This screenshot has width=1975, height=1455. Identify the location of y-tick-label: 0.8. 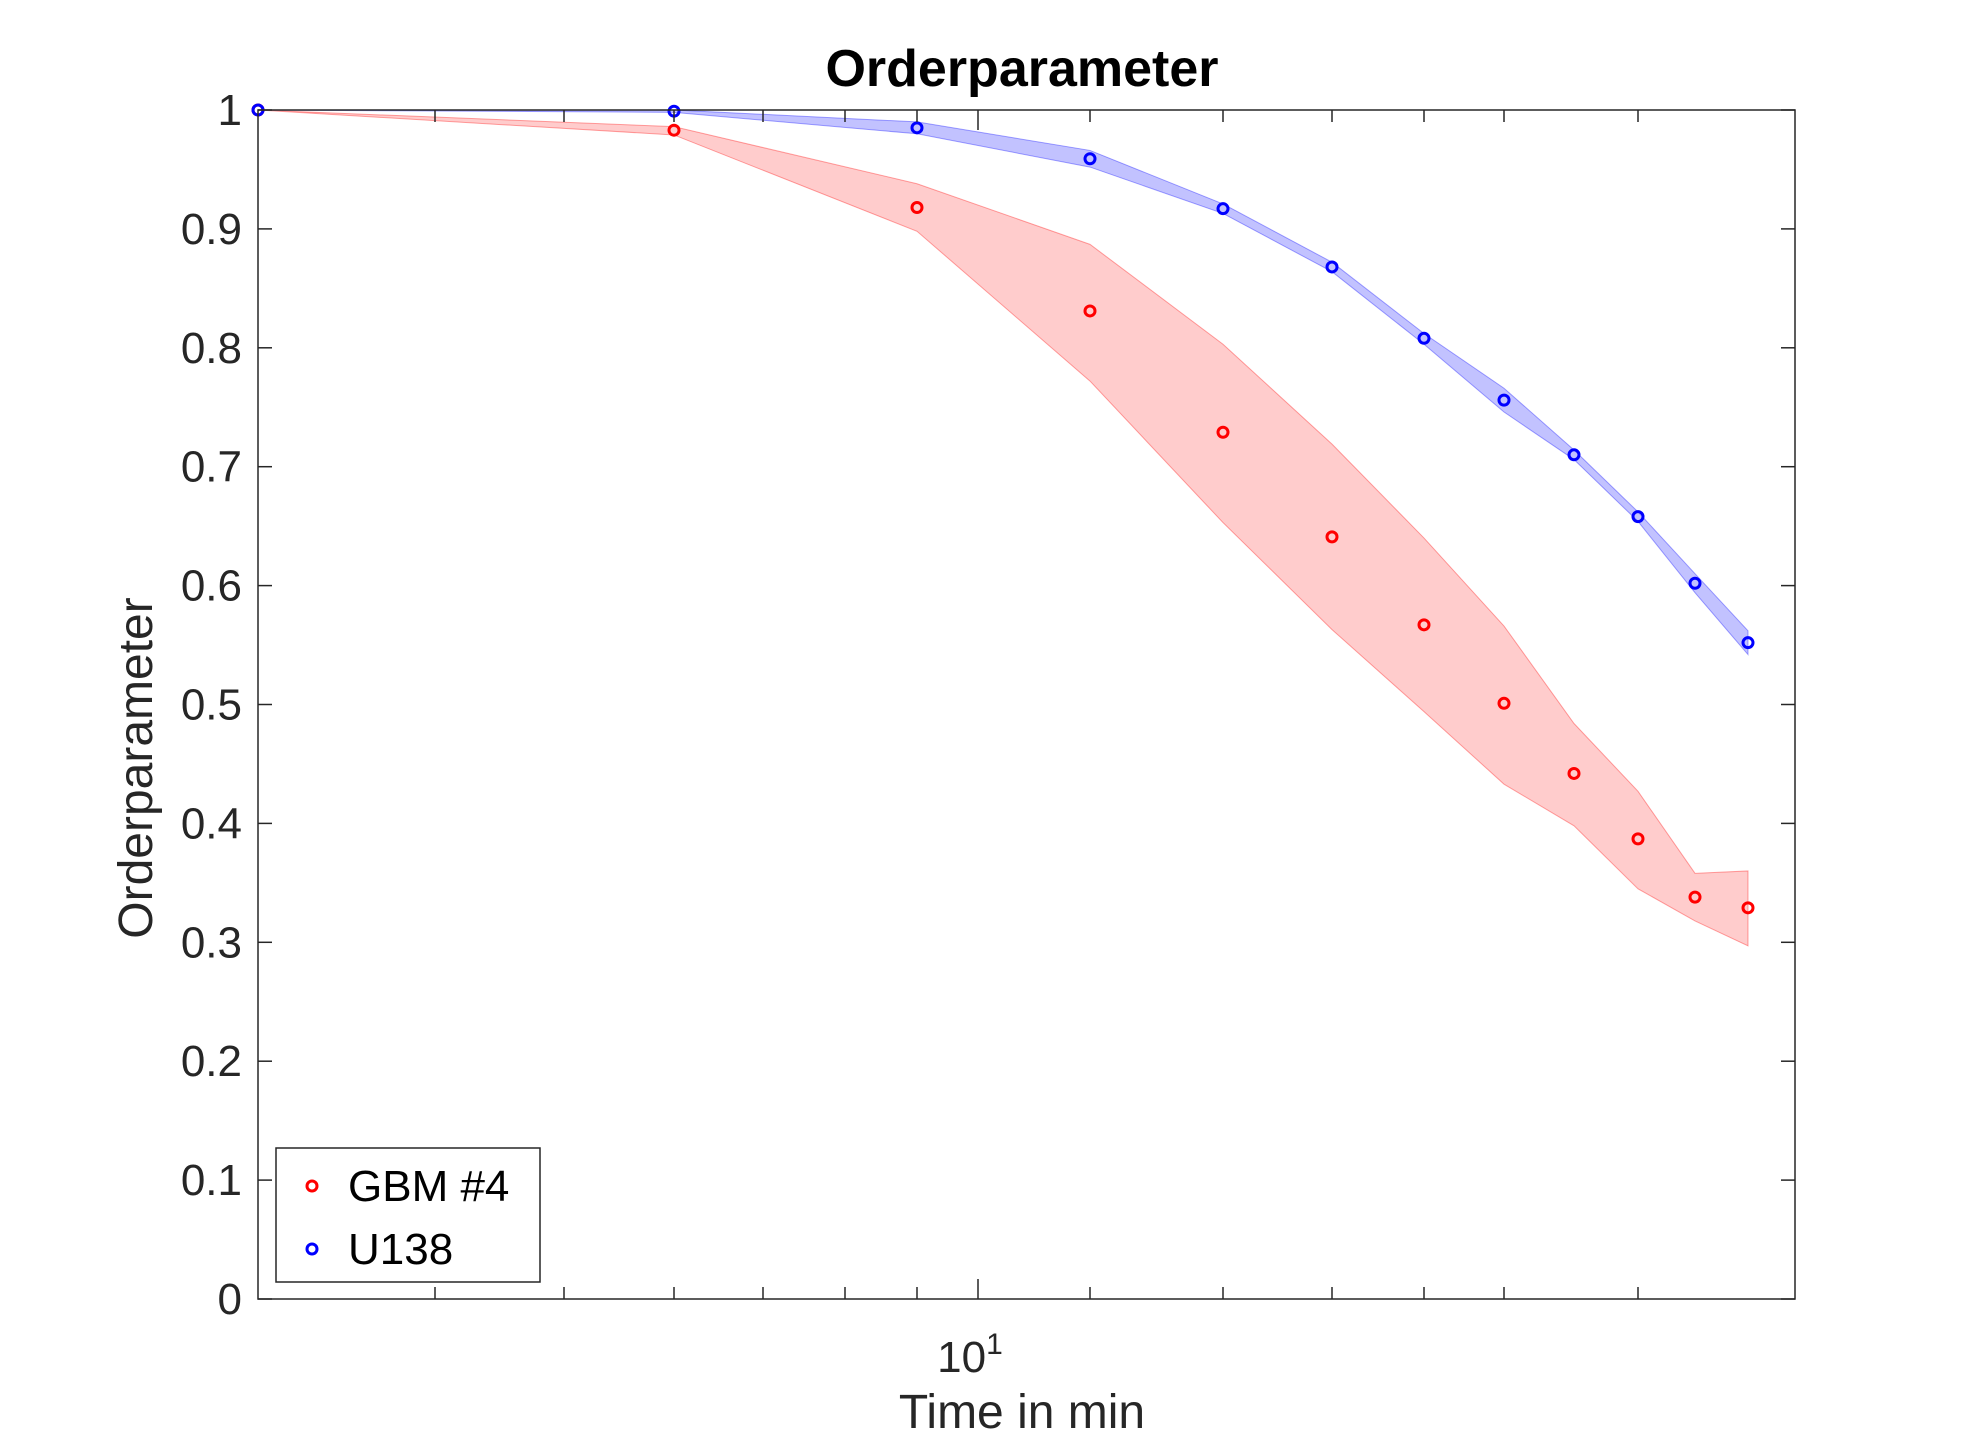
(211, 348).